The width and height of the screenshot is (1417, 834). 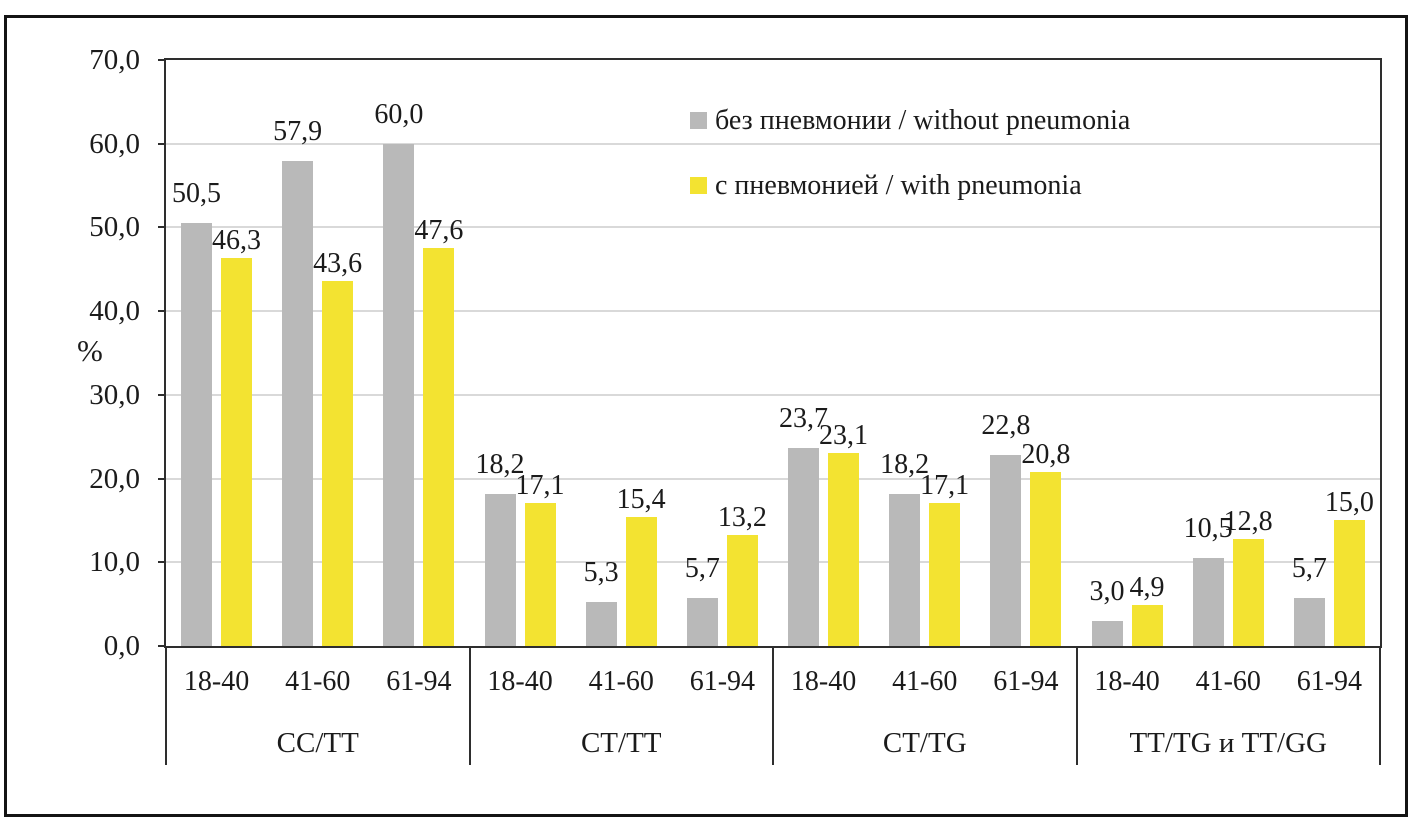 What do you see at coordinates (1208, 528) in the screenshot?
I see `value-label-without: 10,5` at bounding box center [1208, 528].